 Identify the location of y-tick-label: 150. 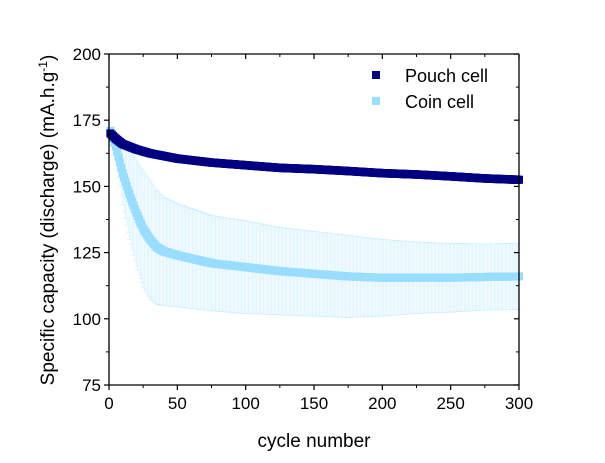
(87, 186).